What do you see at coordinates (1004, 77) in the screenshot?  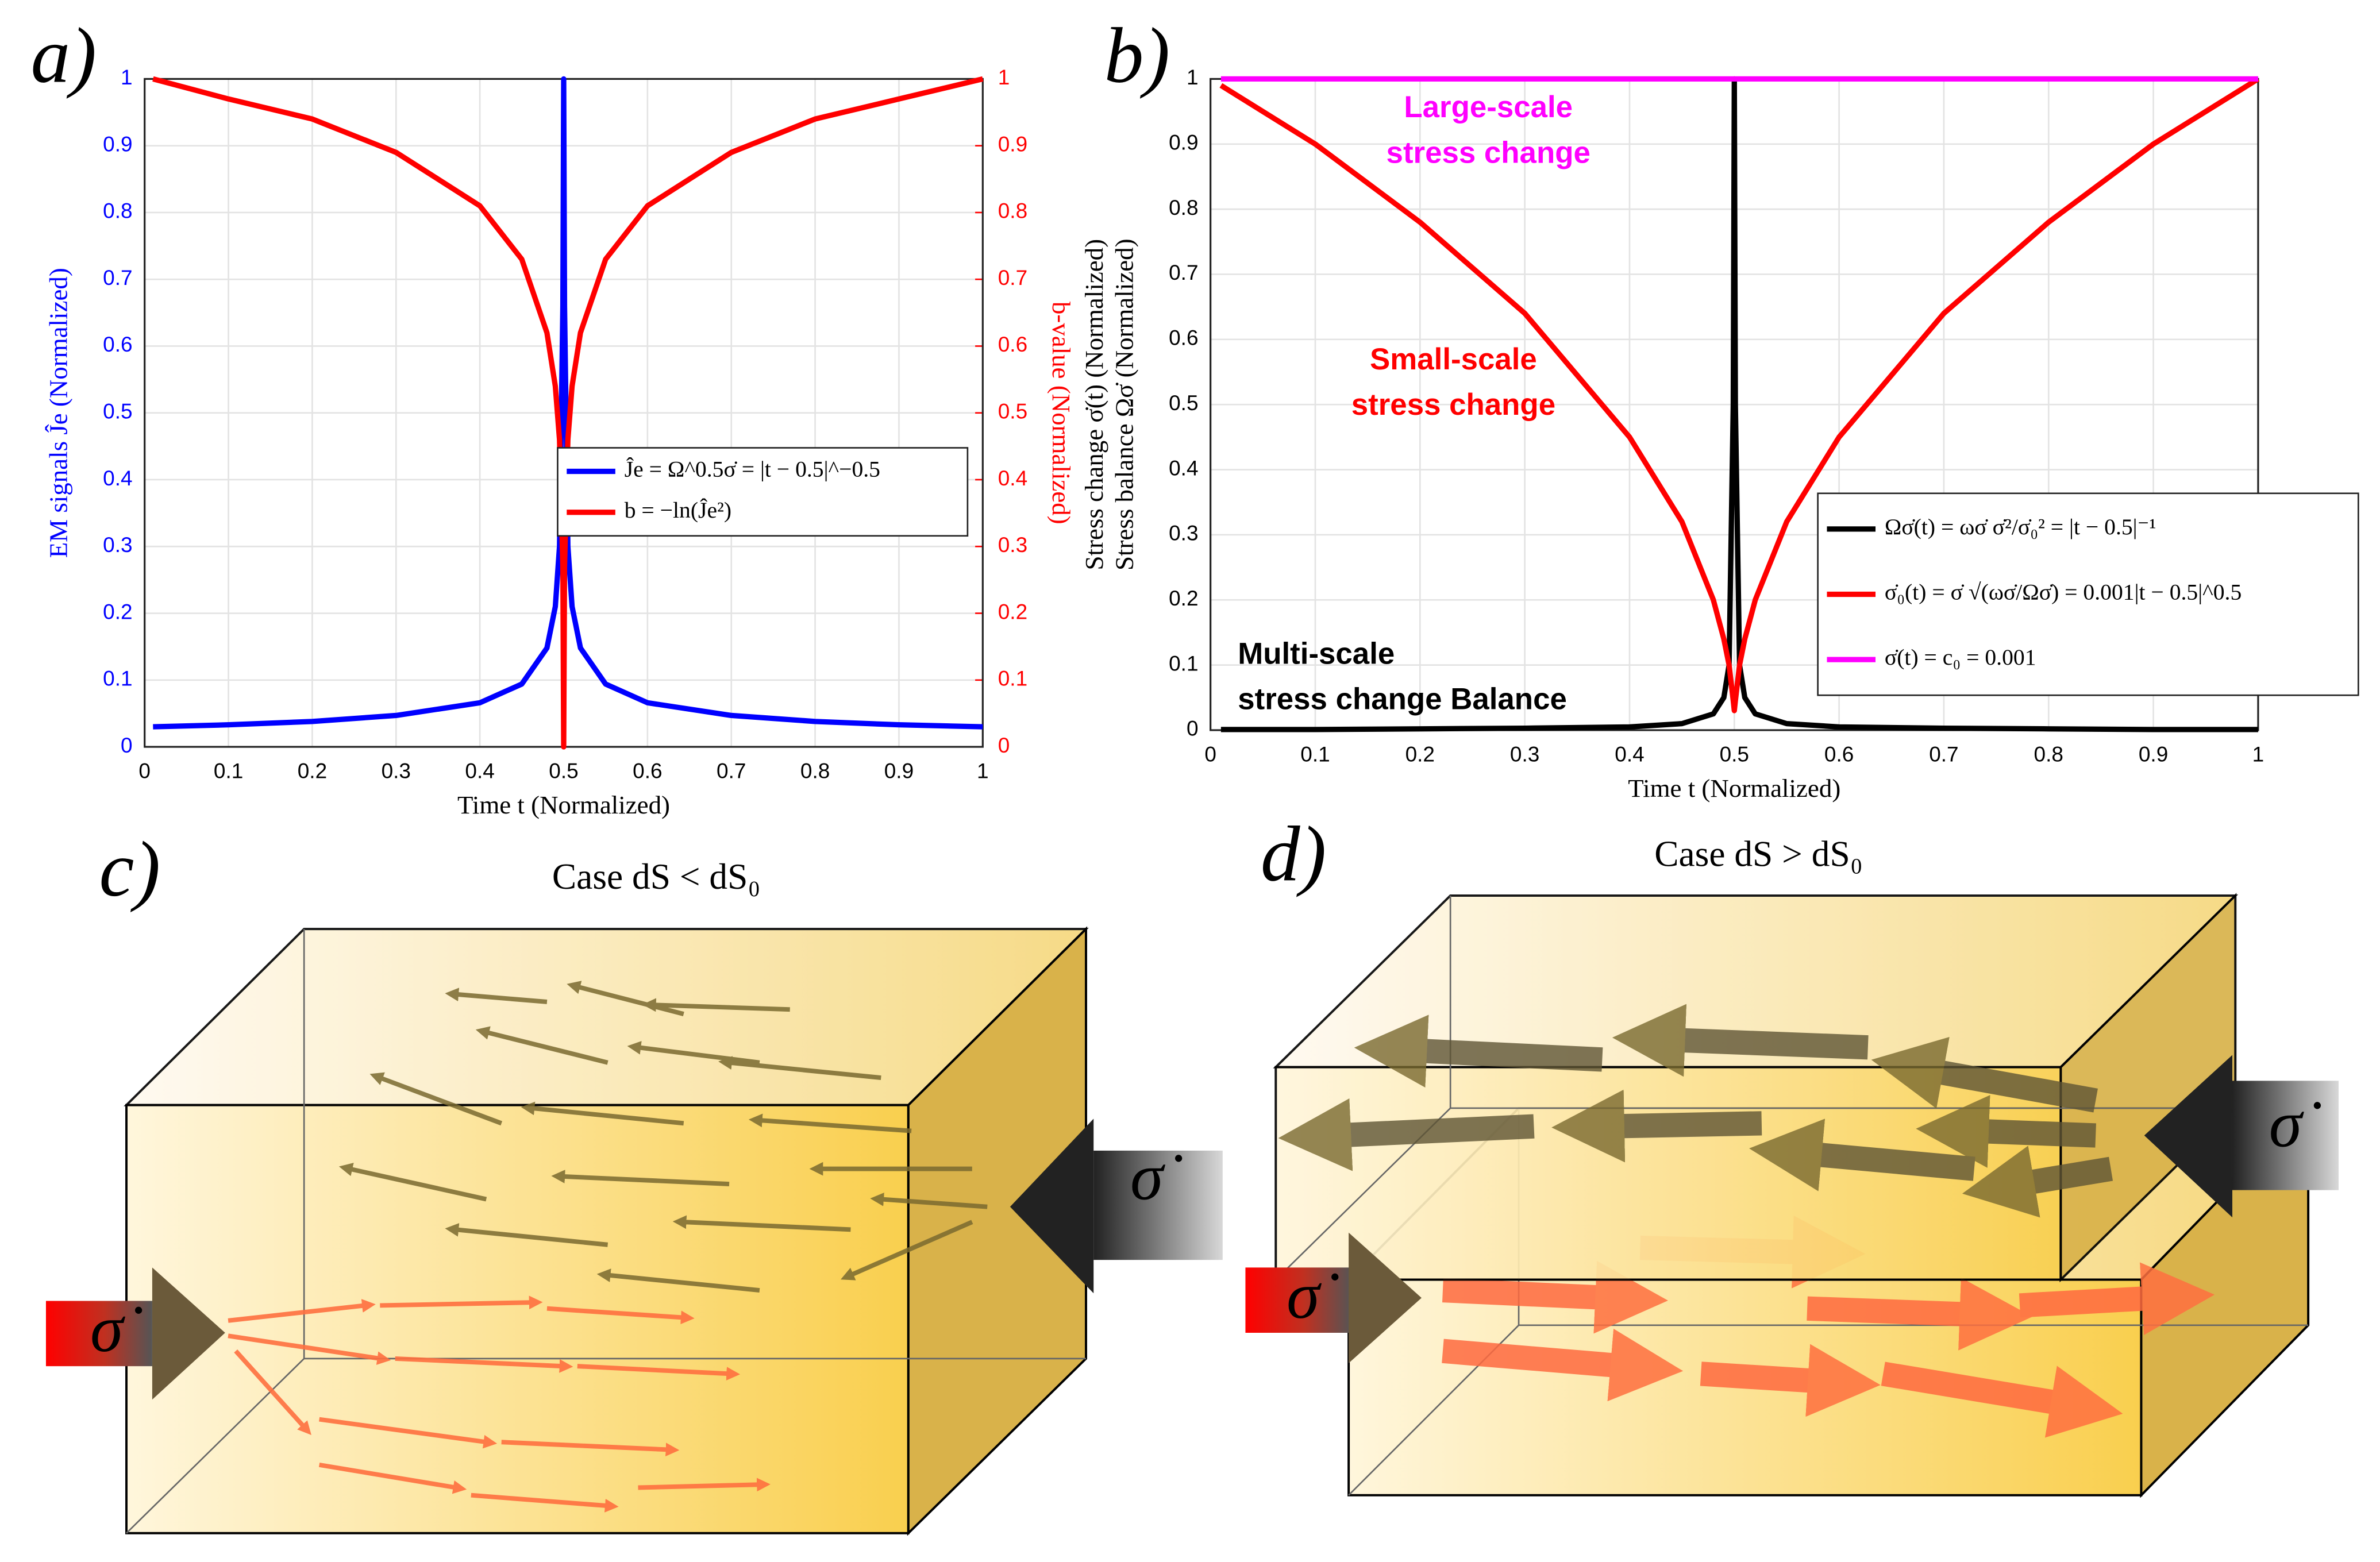 I see `y2-tick-label: 1` at bounding box center [1004, 77].